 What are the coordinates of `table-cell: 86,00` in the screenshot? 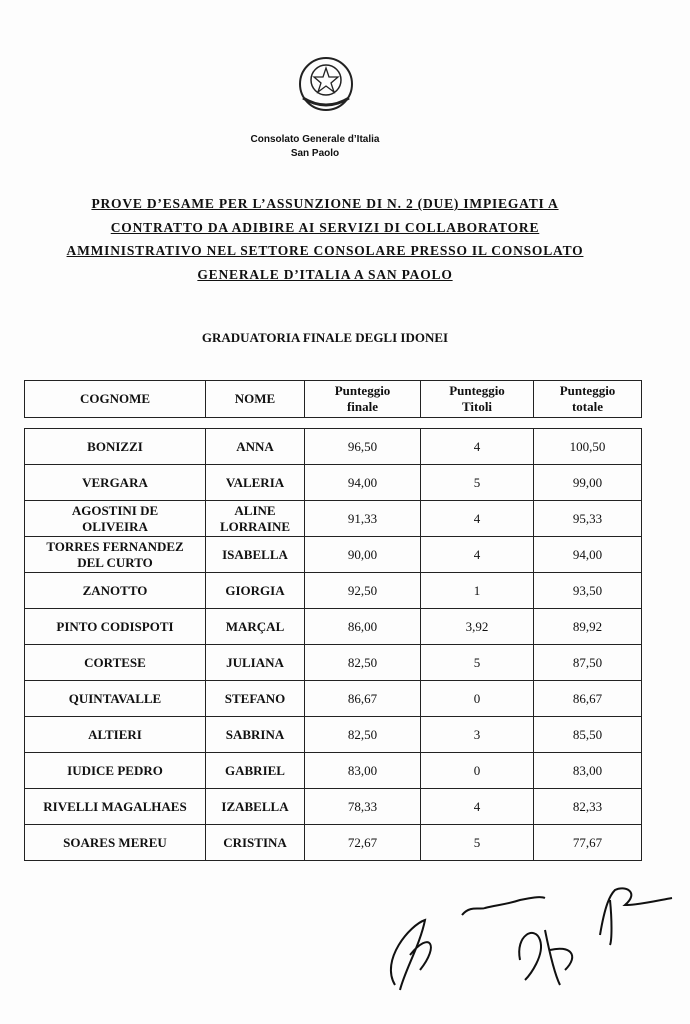 It's located at (362, 626).